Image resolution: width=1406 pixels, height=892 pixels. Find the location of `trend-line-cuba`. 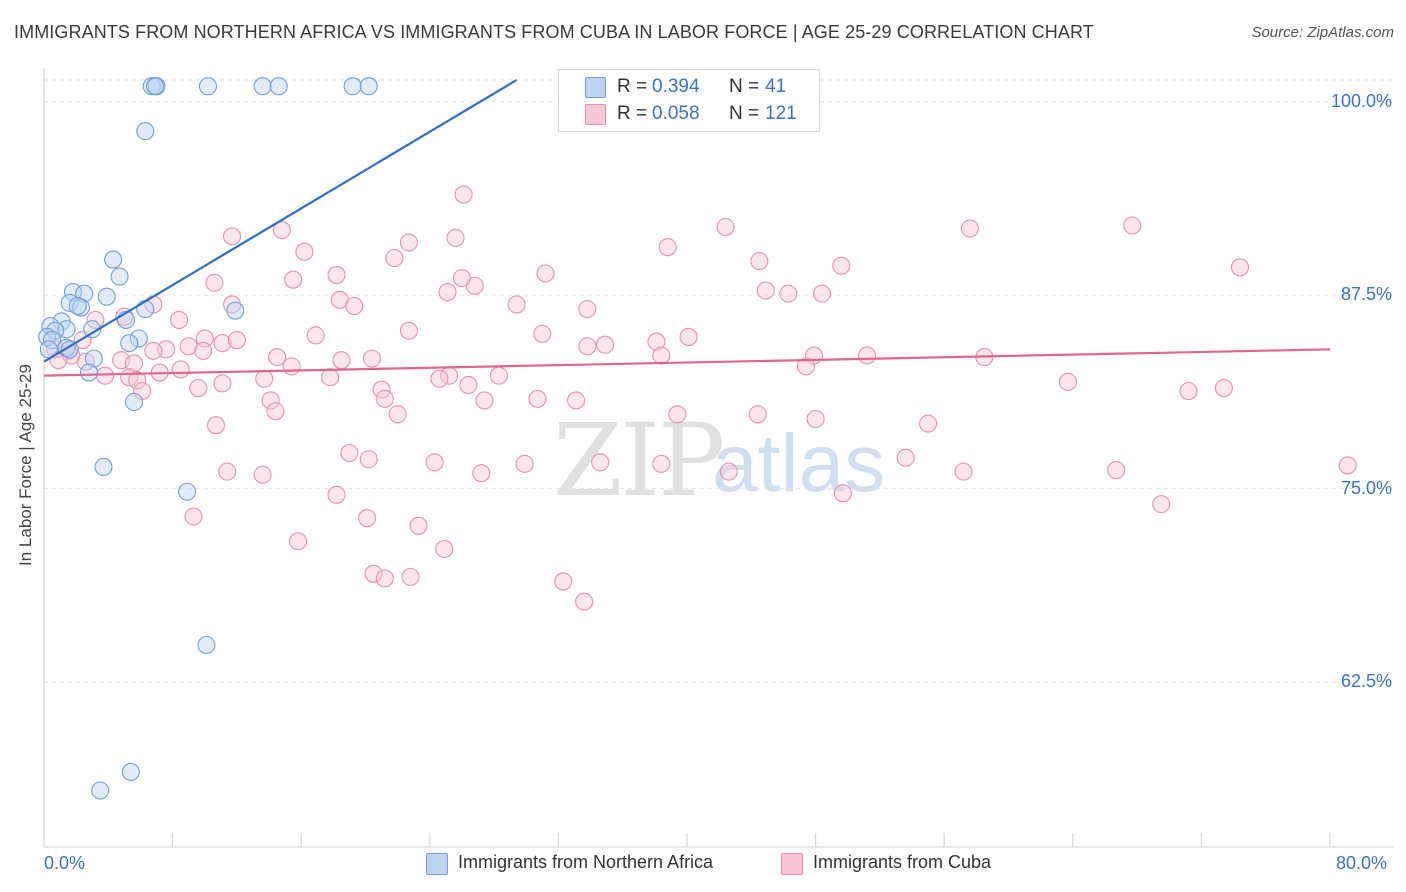

trend-line-cuba is located at coordinates (687, 362).